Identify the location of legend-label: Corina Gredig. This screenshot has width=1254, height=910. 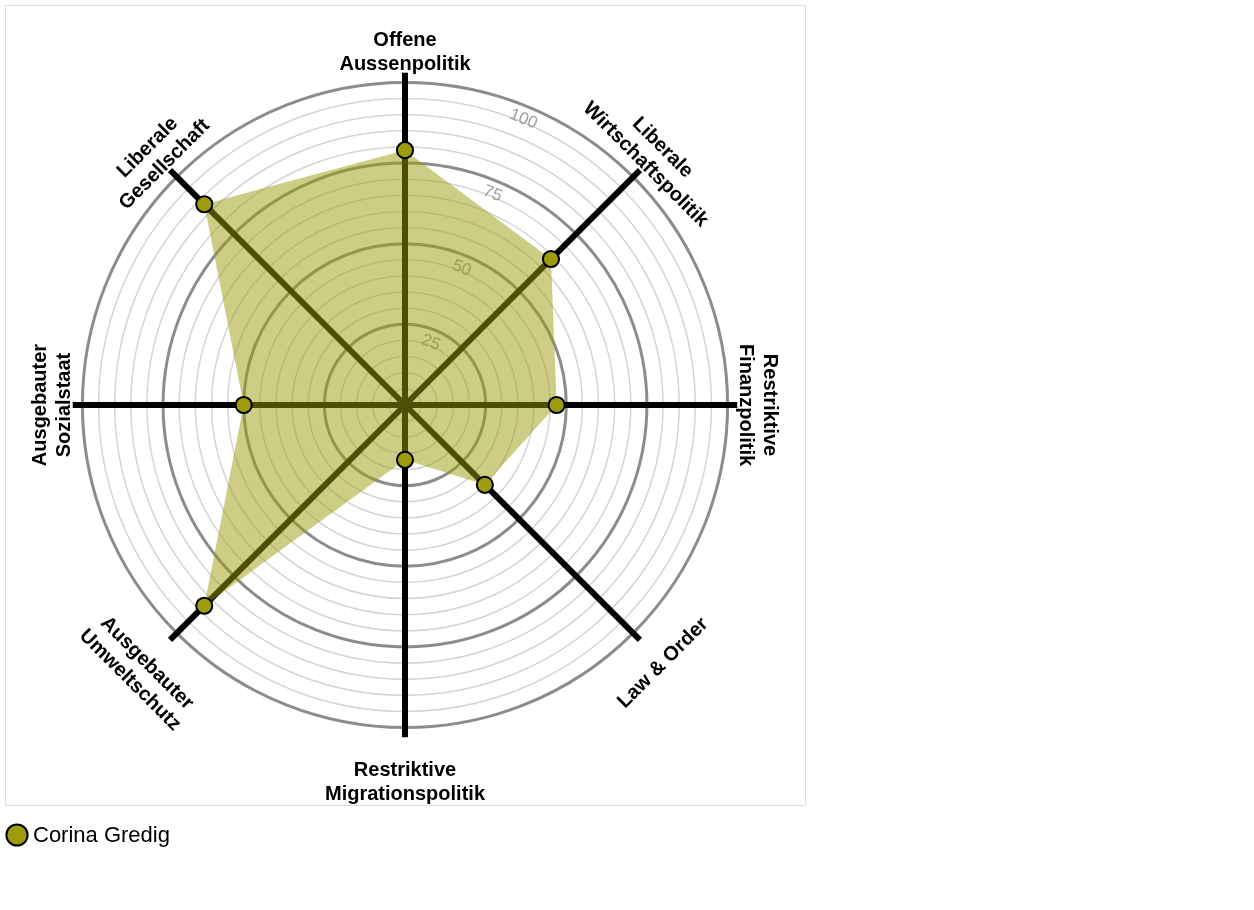
(101, 834).